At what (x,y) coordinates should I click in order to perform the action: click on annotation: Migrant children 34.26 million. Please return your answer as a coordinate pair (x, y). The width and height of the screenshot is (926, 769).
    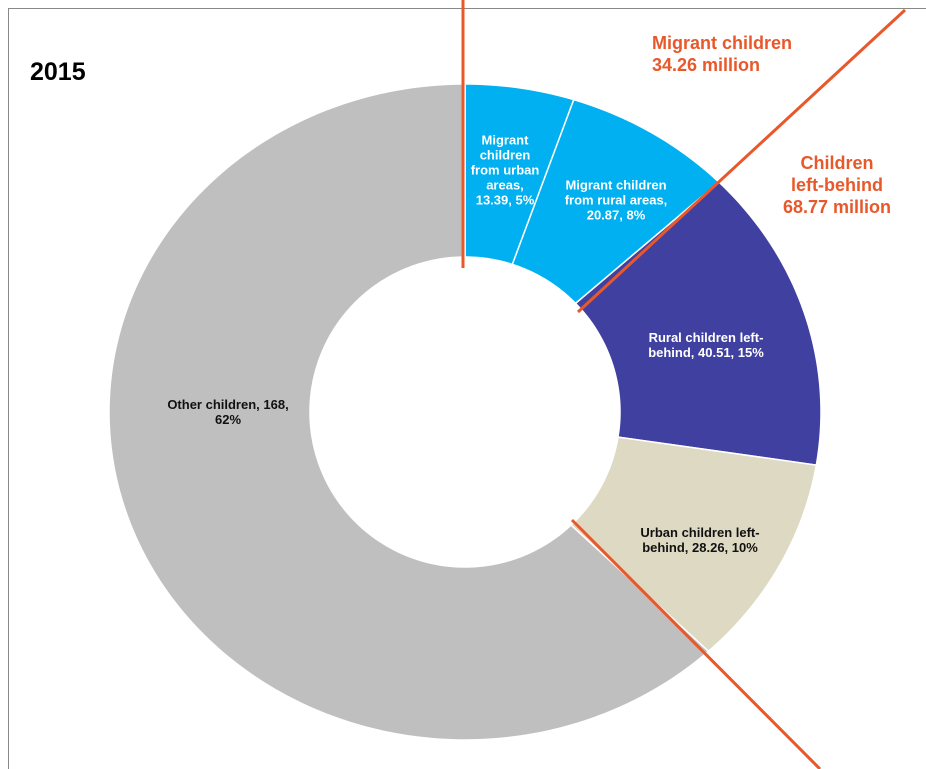
    Looking at the image, I should click on (722, 54).